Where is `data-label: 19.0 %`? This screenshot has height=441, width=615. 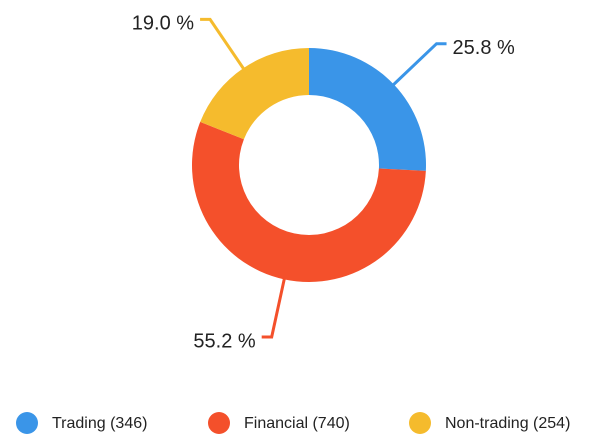 data-label: 19.0 % is located at coordinates (163, 24).